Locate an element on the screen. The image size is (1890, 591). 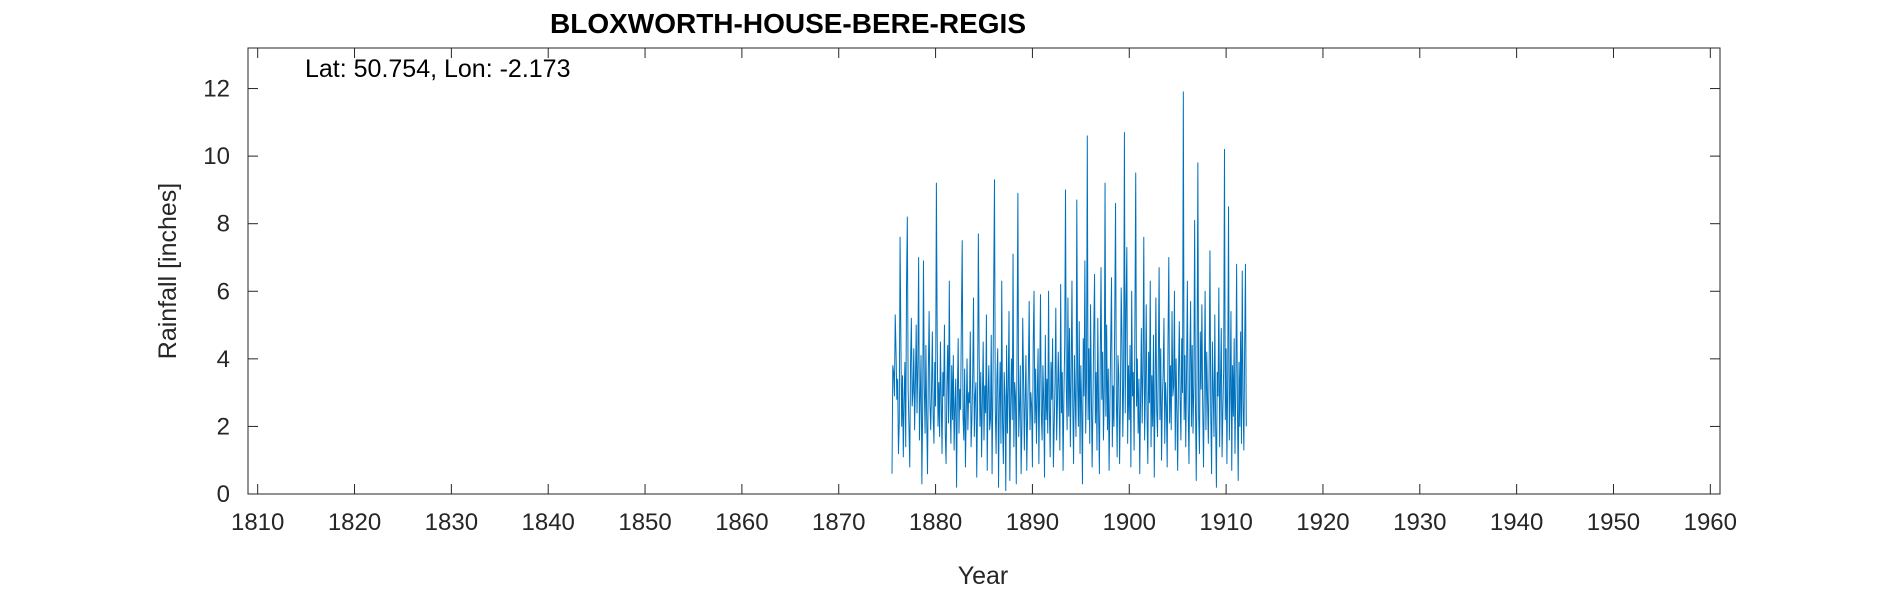
x-tick-label: 1950 is located at coordinates (1613, 522).